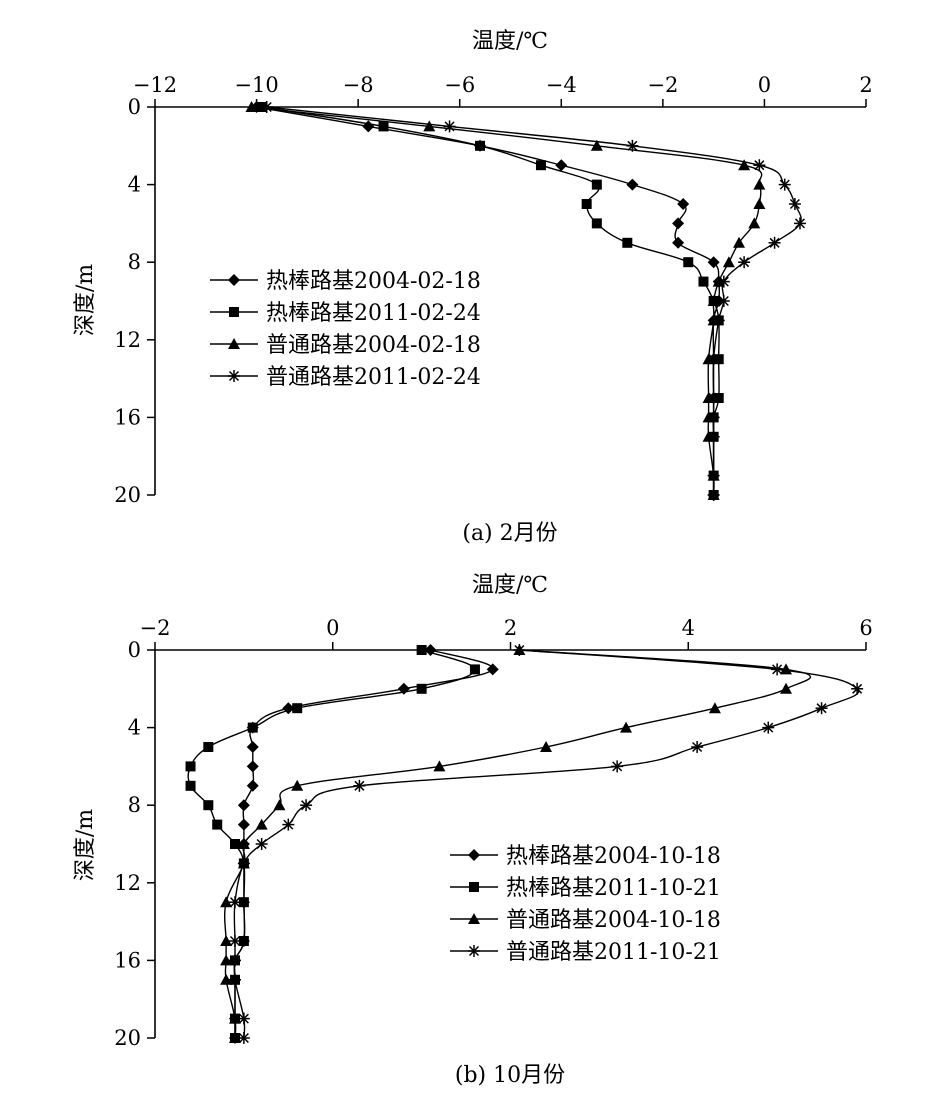  What do you see at coordinates (85, 845) in the screenshot?
I see `panel-b-y-title: 深度/m` at bounding box center [85, 845].